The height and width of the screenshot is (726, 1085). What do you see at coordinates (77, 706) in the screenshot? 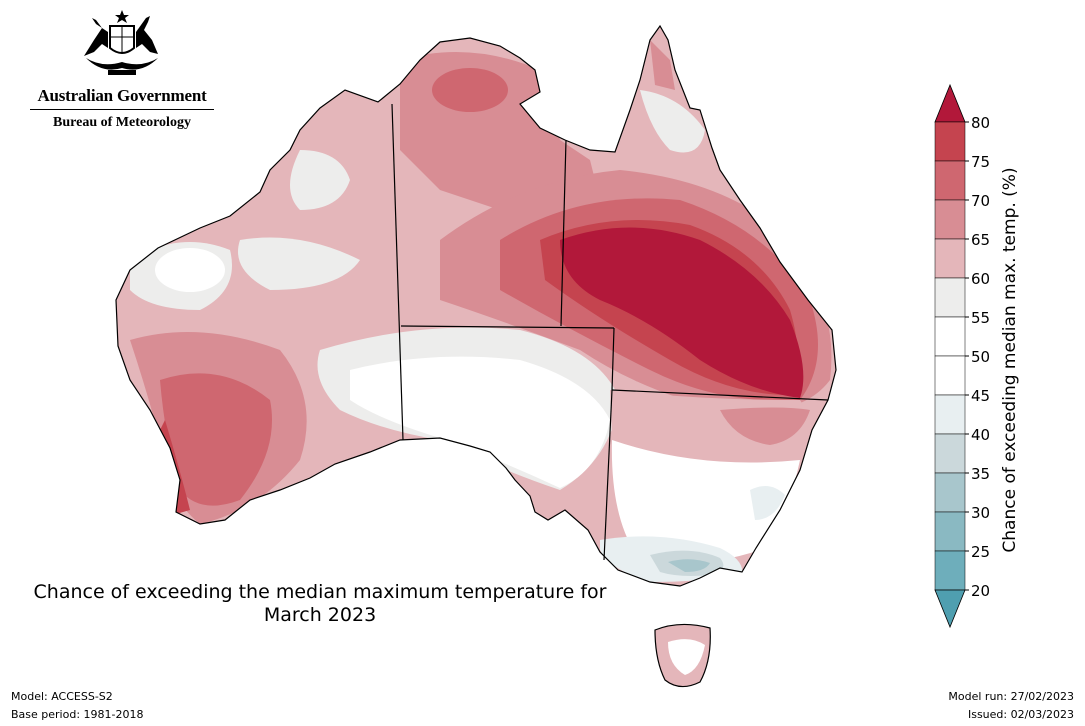
I see `footer-left: Model: ACCESS-S2 Base period: 1981-2018` at bounding box center [77, 706].